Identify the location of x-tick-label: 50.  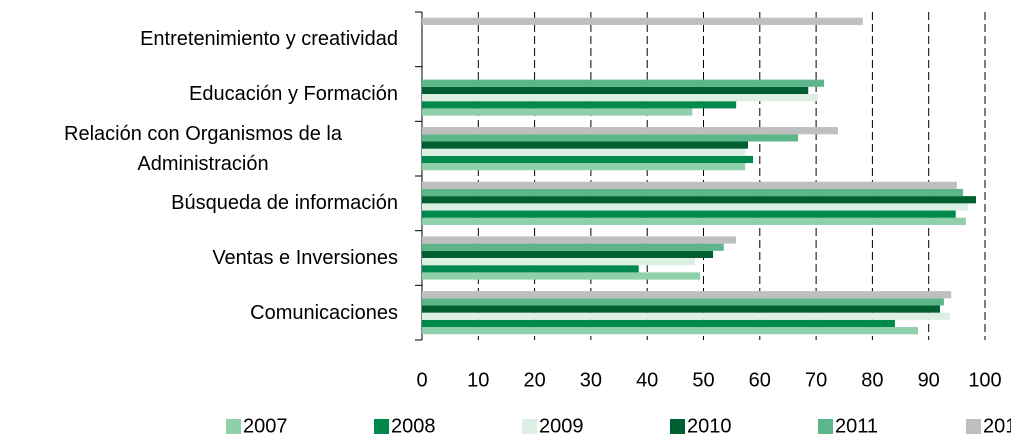
(703, 380).